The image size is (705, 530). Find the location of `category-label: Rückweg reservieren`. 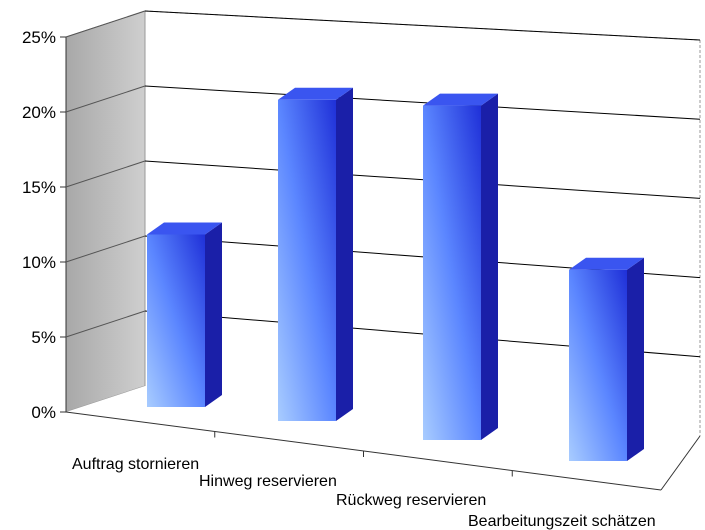

category-label: Rückweg reservieren is located at coordinates (411, 500).